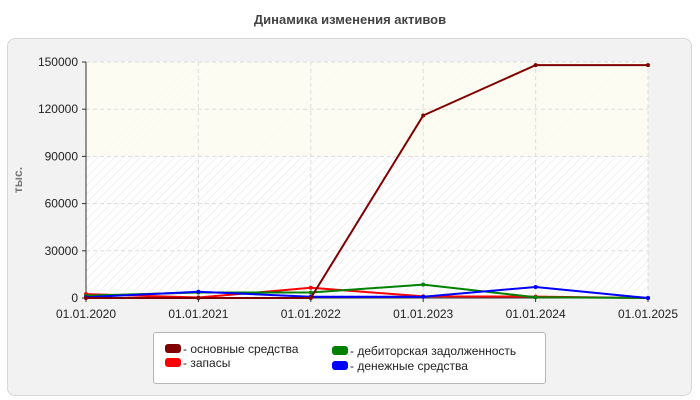 This screenshot has width=700, height=400. What do you see at coordinates (648, 314) in the screenshot?
I see `x-tick-label: 01.01.2025` at bounding box center [648, 314].